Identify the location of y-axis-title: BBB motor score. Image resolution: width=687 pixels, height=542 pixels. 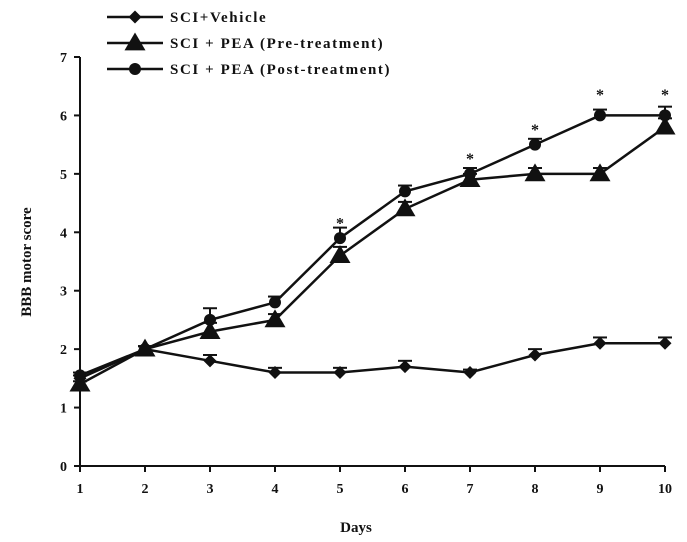
(27, 262).